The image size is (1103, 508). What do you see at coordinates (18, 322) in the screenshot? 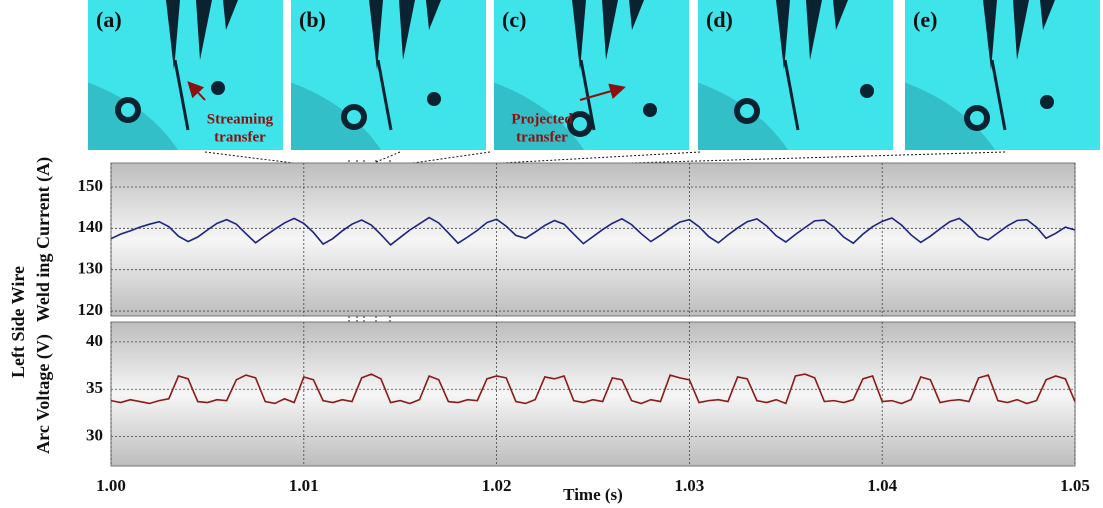
I see `shared-y-label: Left Side Wire` at bounding box center [18, 322].